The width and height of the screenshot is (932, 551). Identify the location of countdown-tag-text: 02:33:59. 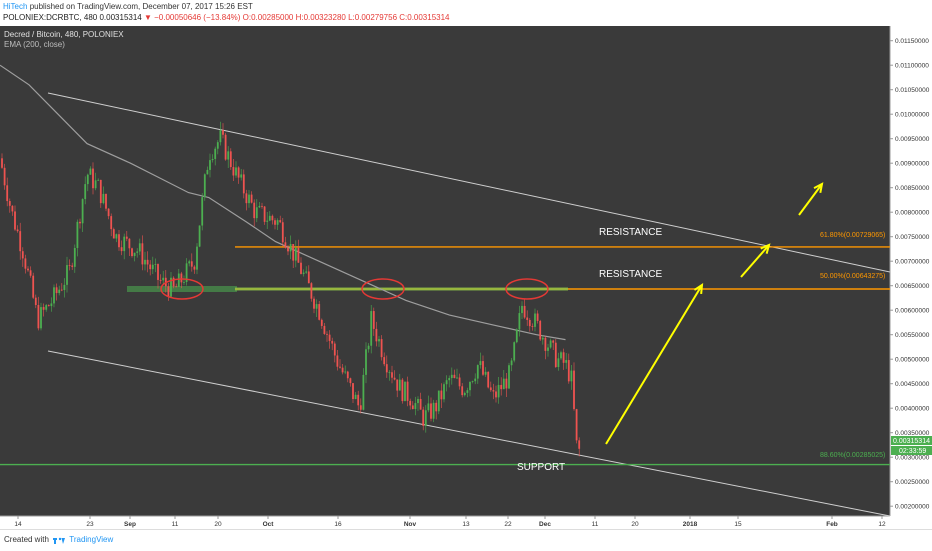
(912, 451).